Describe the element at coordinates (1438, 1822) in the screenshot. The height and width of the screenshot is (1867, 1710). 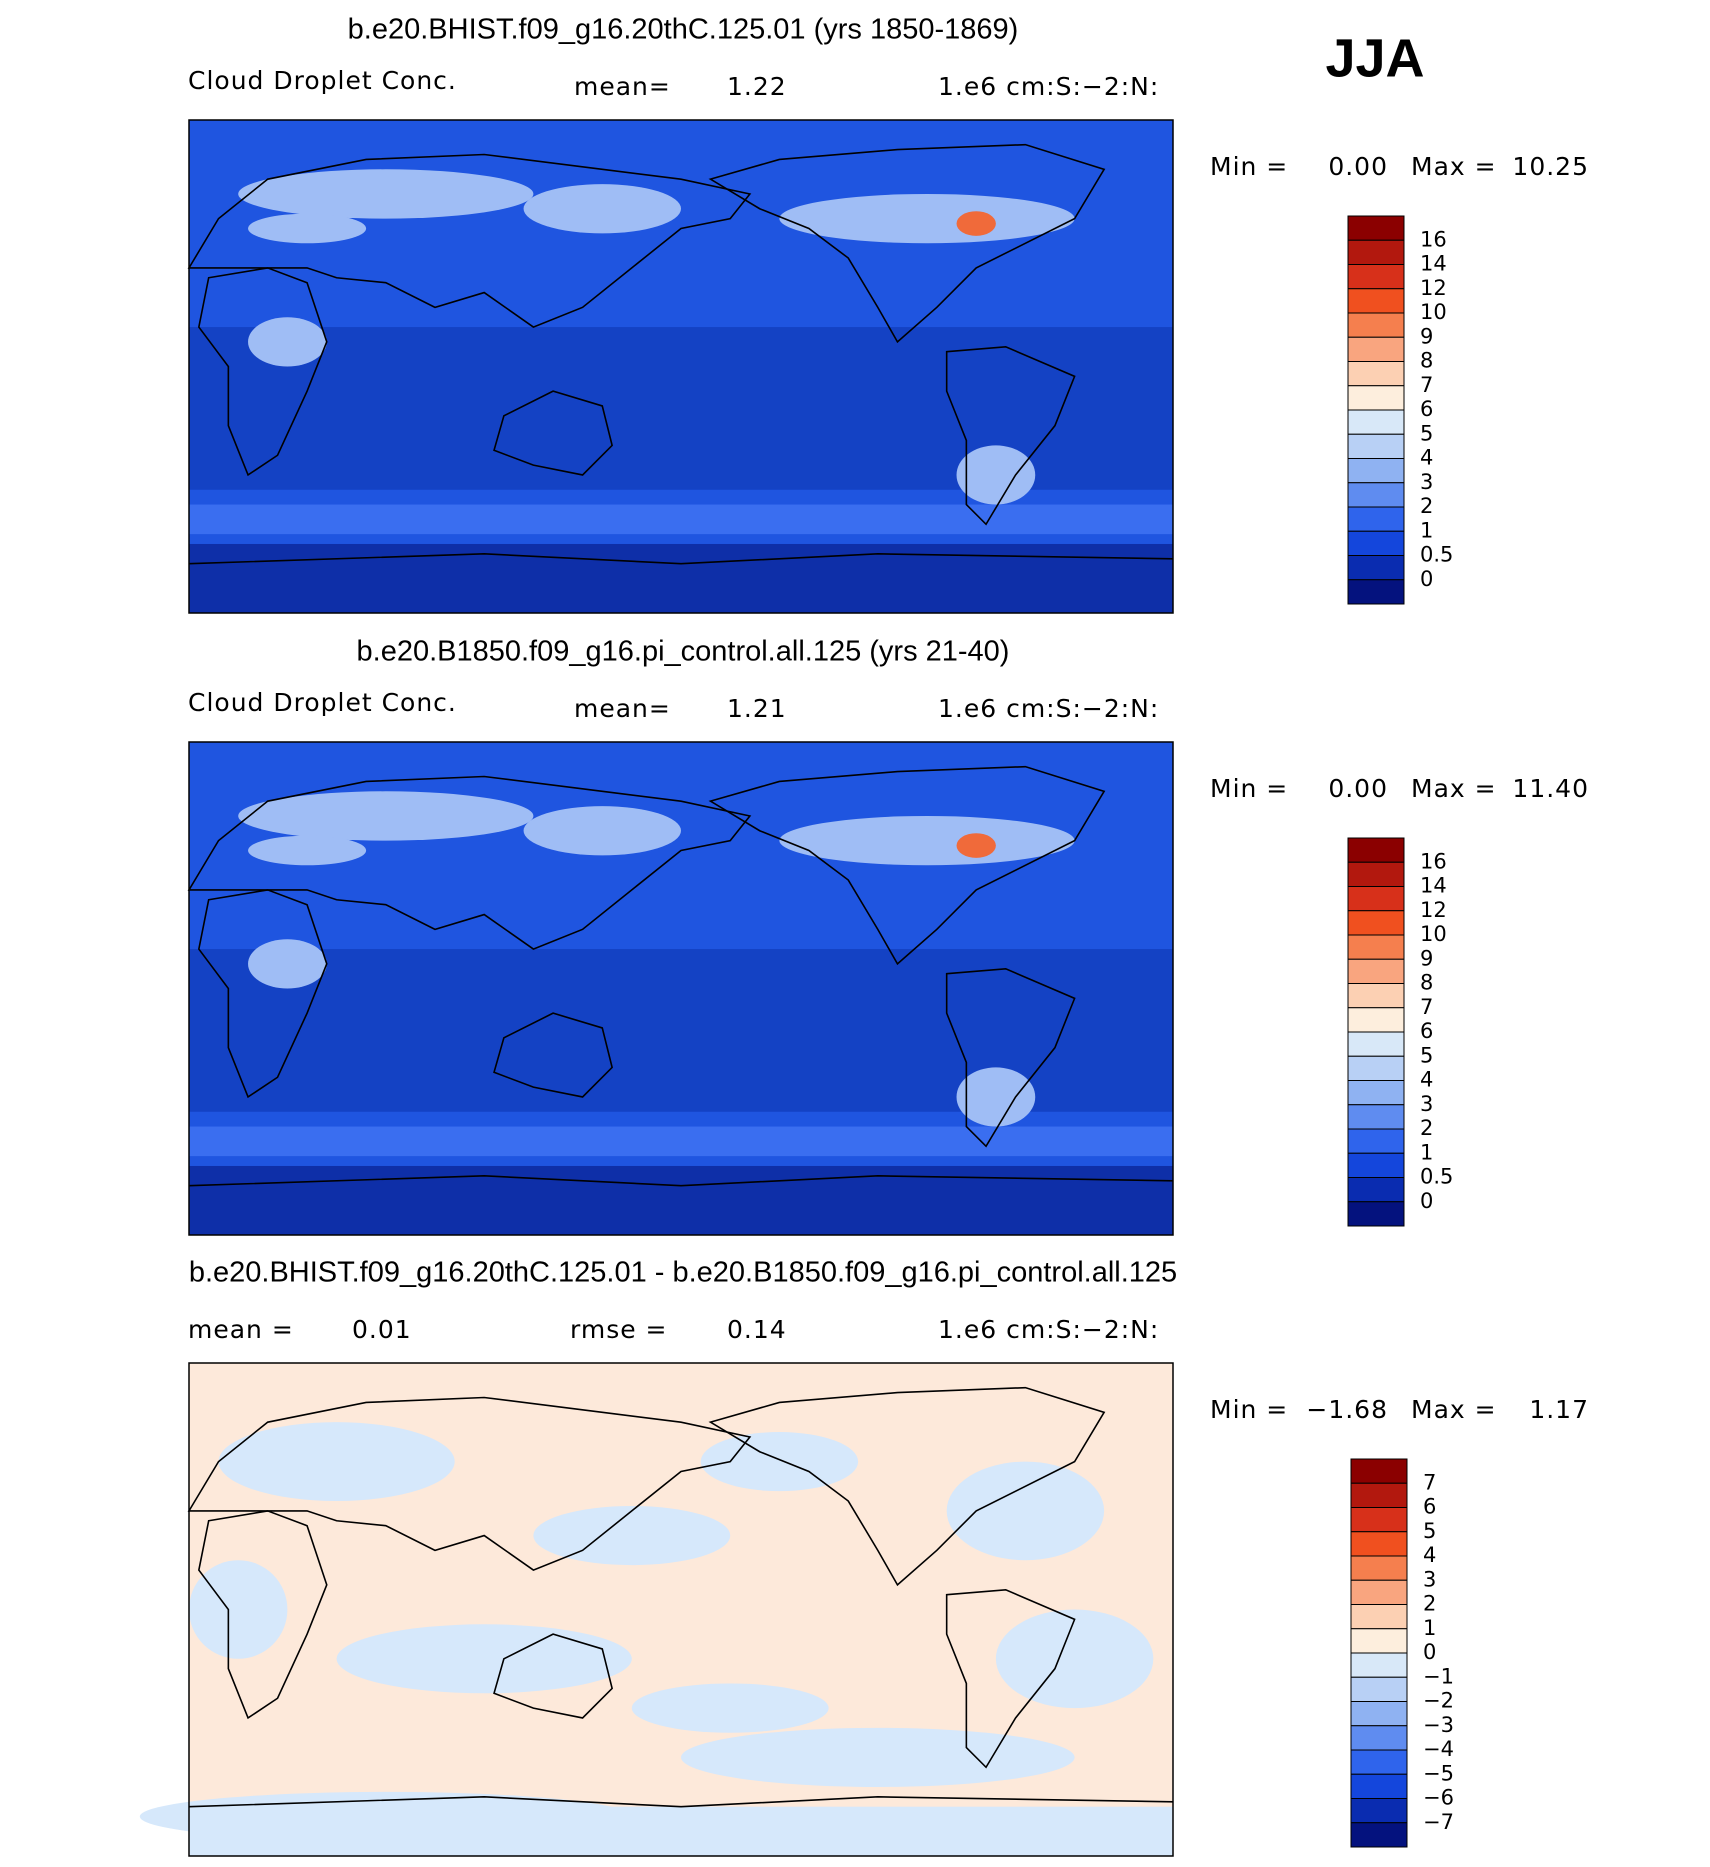
I see `colorbar-label: −7` at that location.